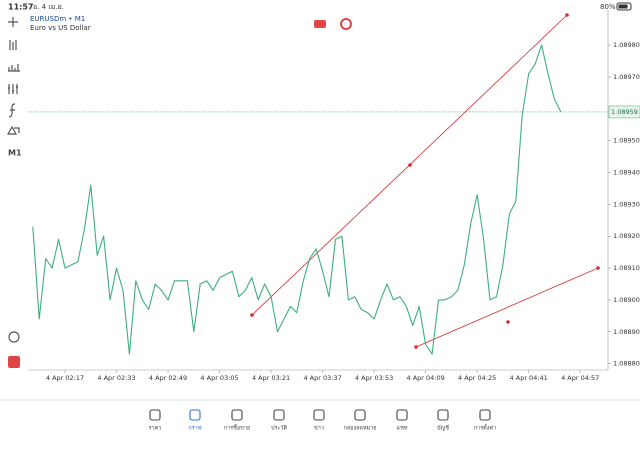  Describe the element at coordinates (507, 307) in the screenshot. I see `trend-line` at that location.